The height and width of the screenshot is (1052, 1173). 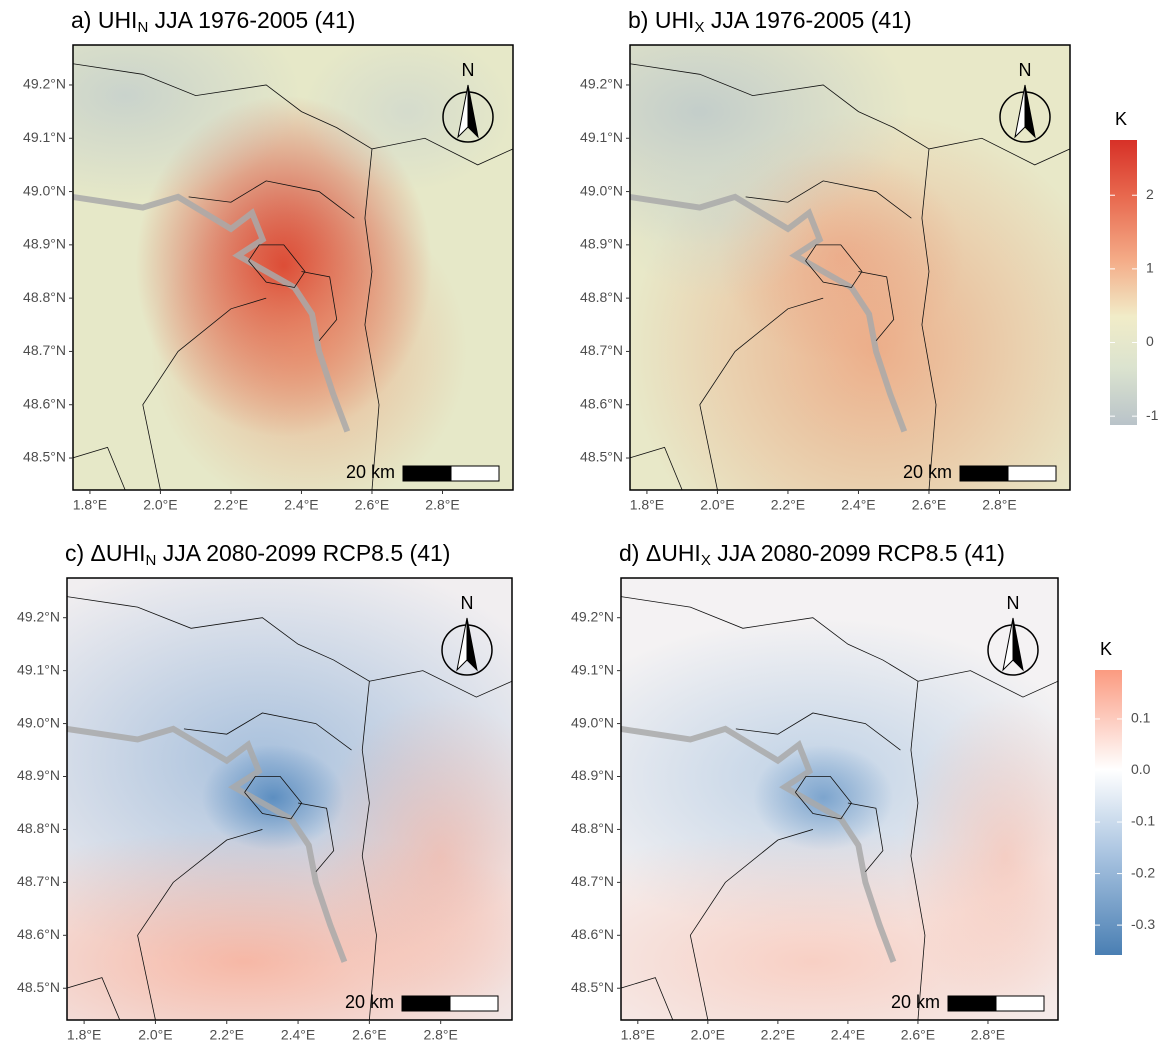 I want to click on title-text: d) ΔUHI, so click(x=660, y=553).